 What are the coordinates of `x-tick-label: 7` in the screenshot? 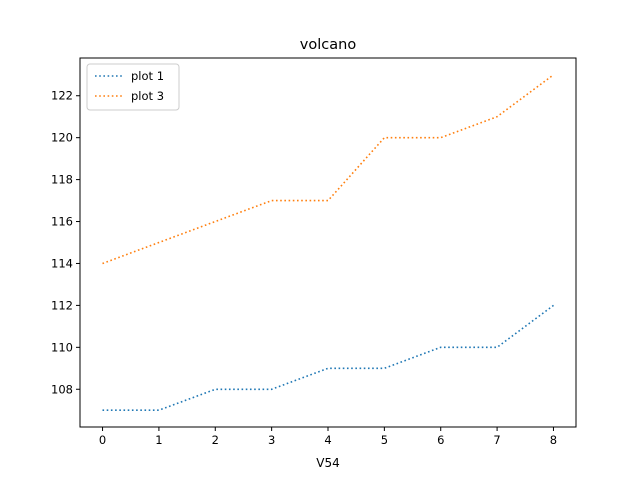 It's located at (496, 440).